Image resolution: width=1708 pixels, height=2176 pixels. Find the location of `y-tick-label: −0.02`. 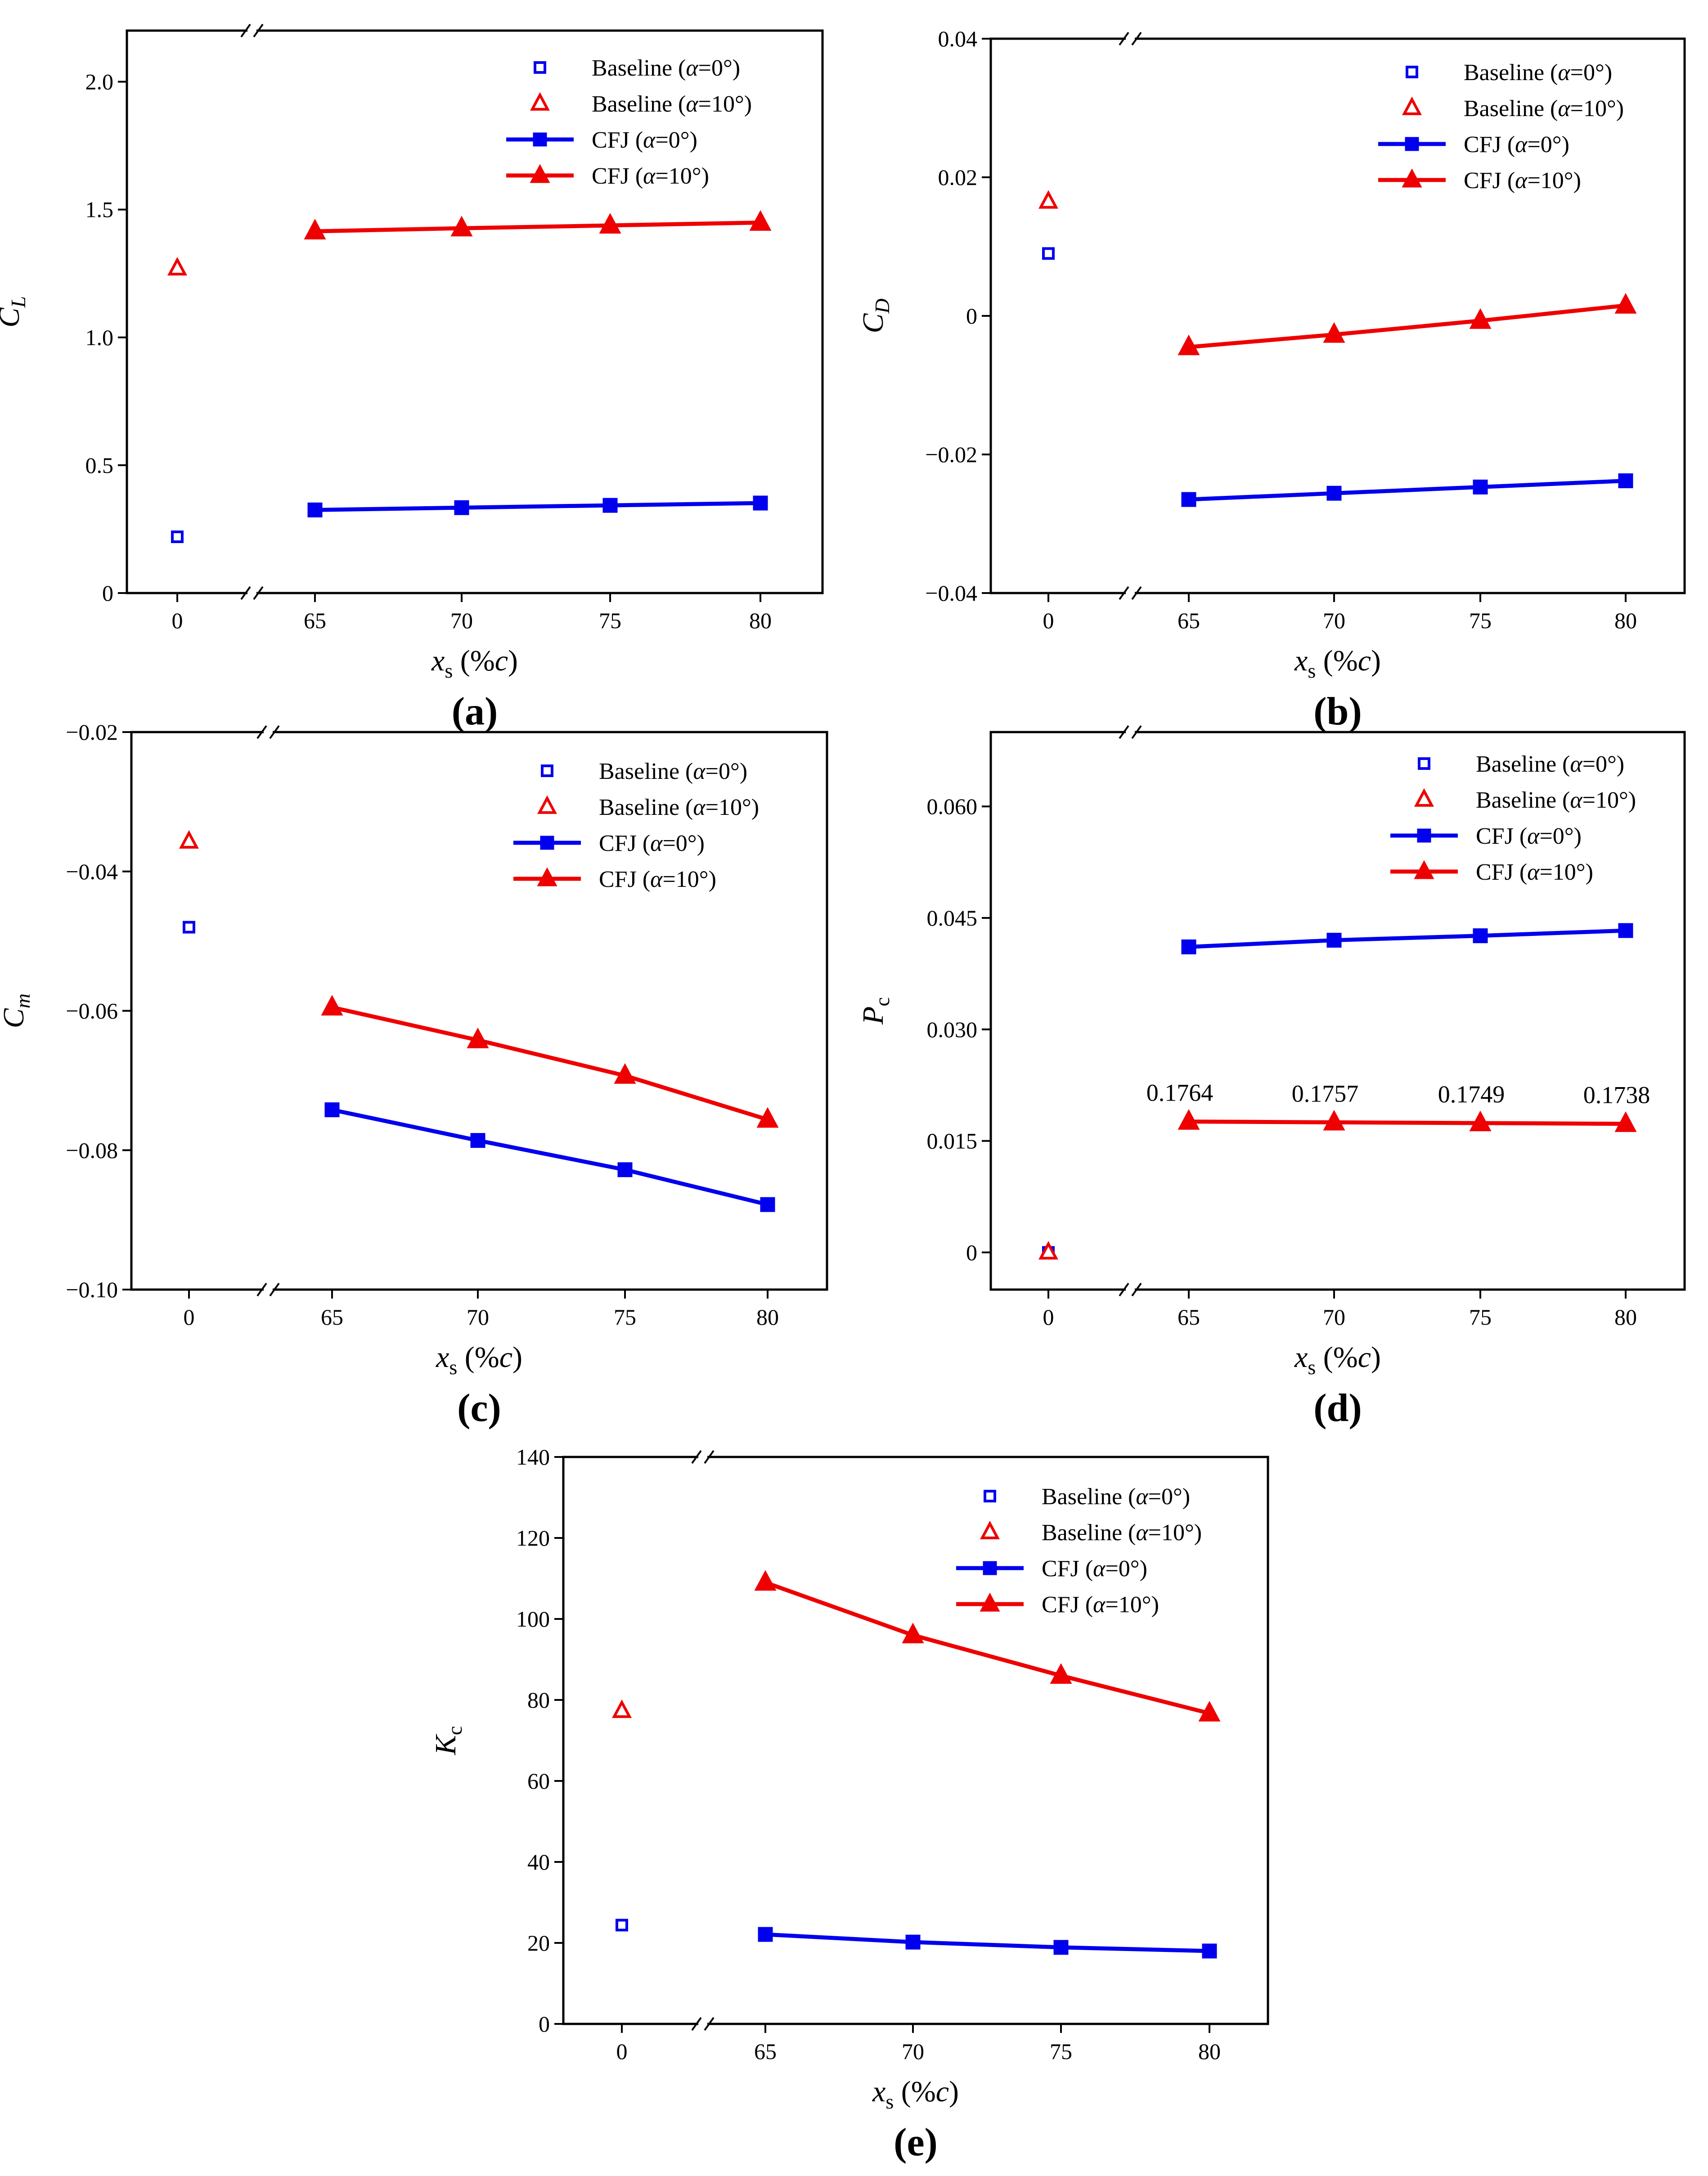

y-tick-label: −0.02 is located at coordinates (92, 732).